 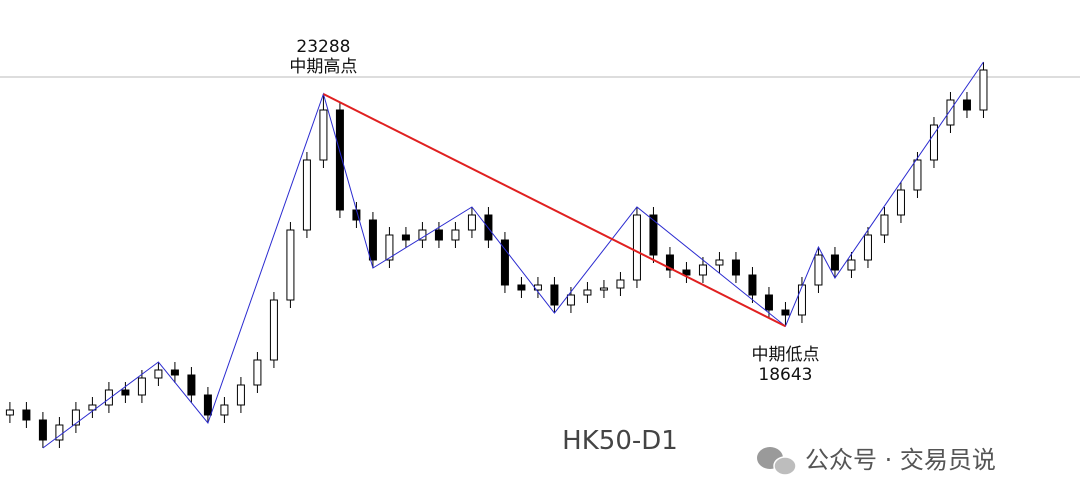 I want to click on annotation: 中期低点, so click(x=785, y=355).